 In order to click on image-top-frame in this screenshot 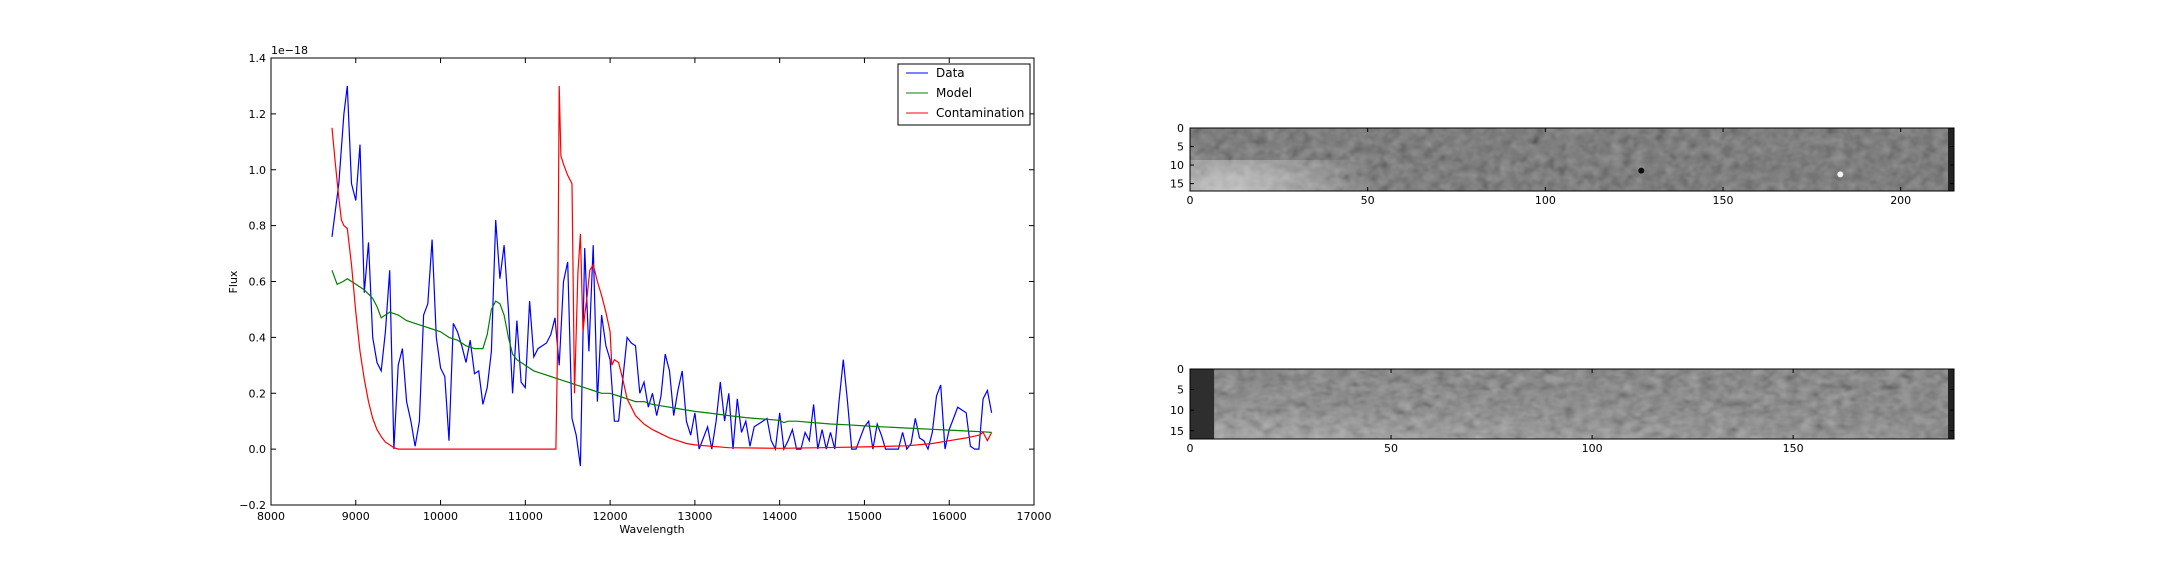, I will do `click(1572, 159)`.